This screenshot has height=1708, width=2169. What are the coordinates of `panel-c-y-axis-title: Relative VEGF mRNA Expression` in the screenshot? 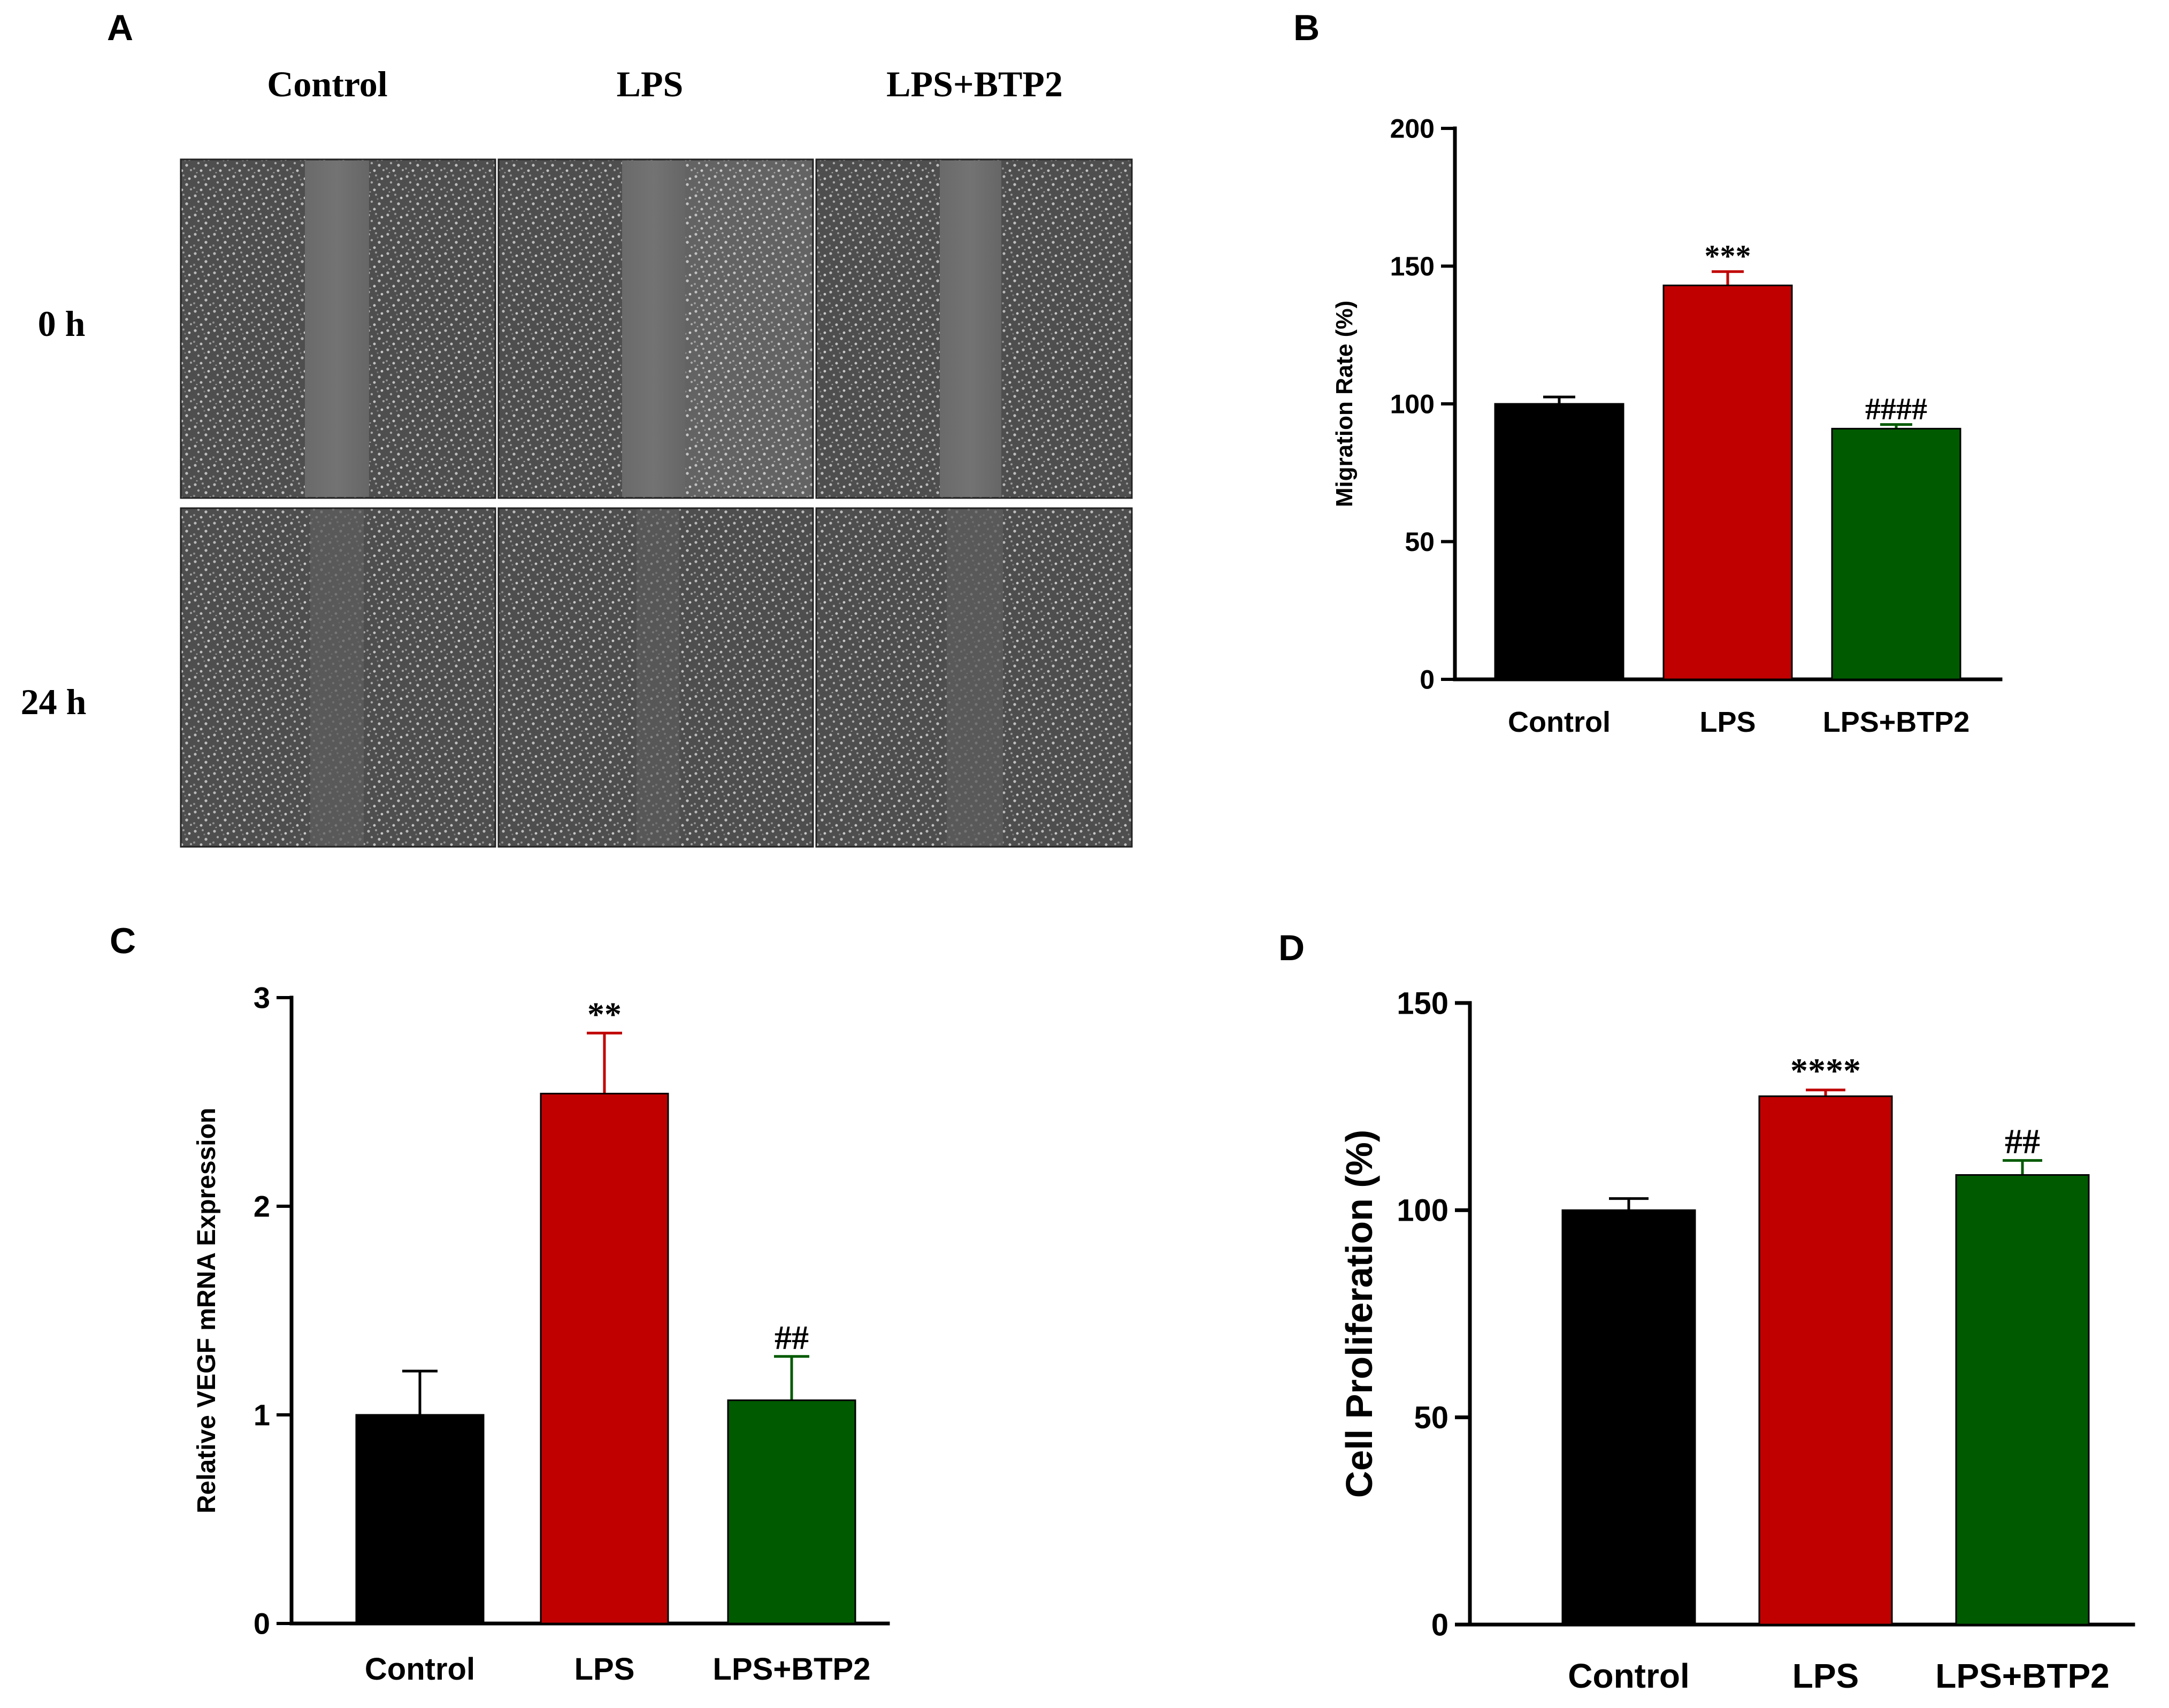 It's located at (207, 1310).